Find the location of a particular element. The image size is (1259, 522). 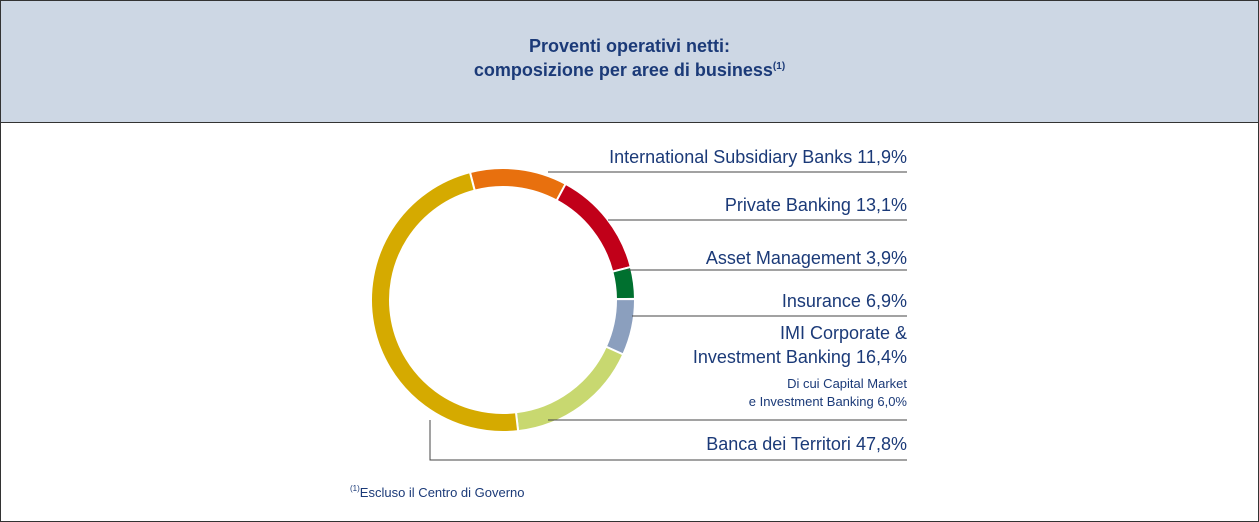

category-label: Insurance is located at coordinates (821, 301).